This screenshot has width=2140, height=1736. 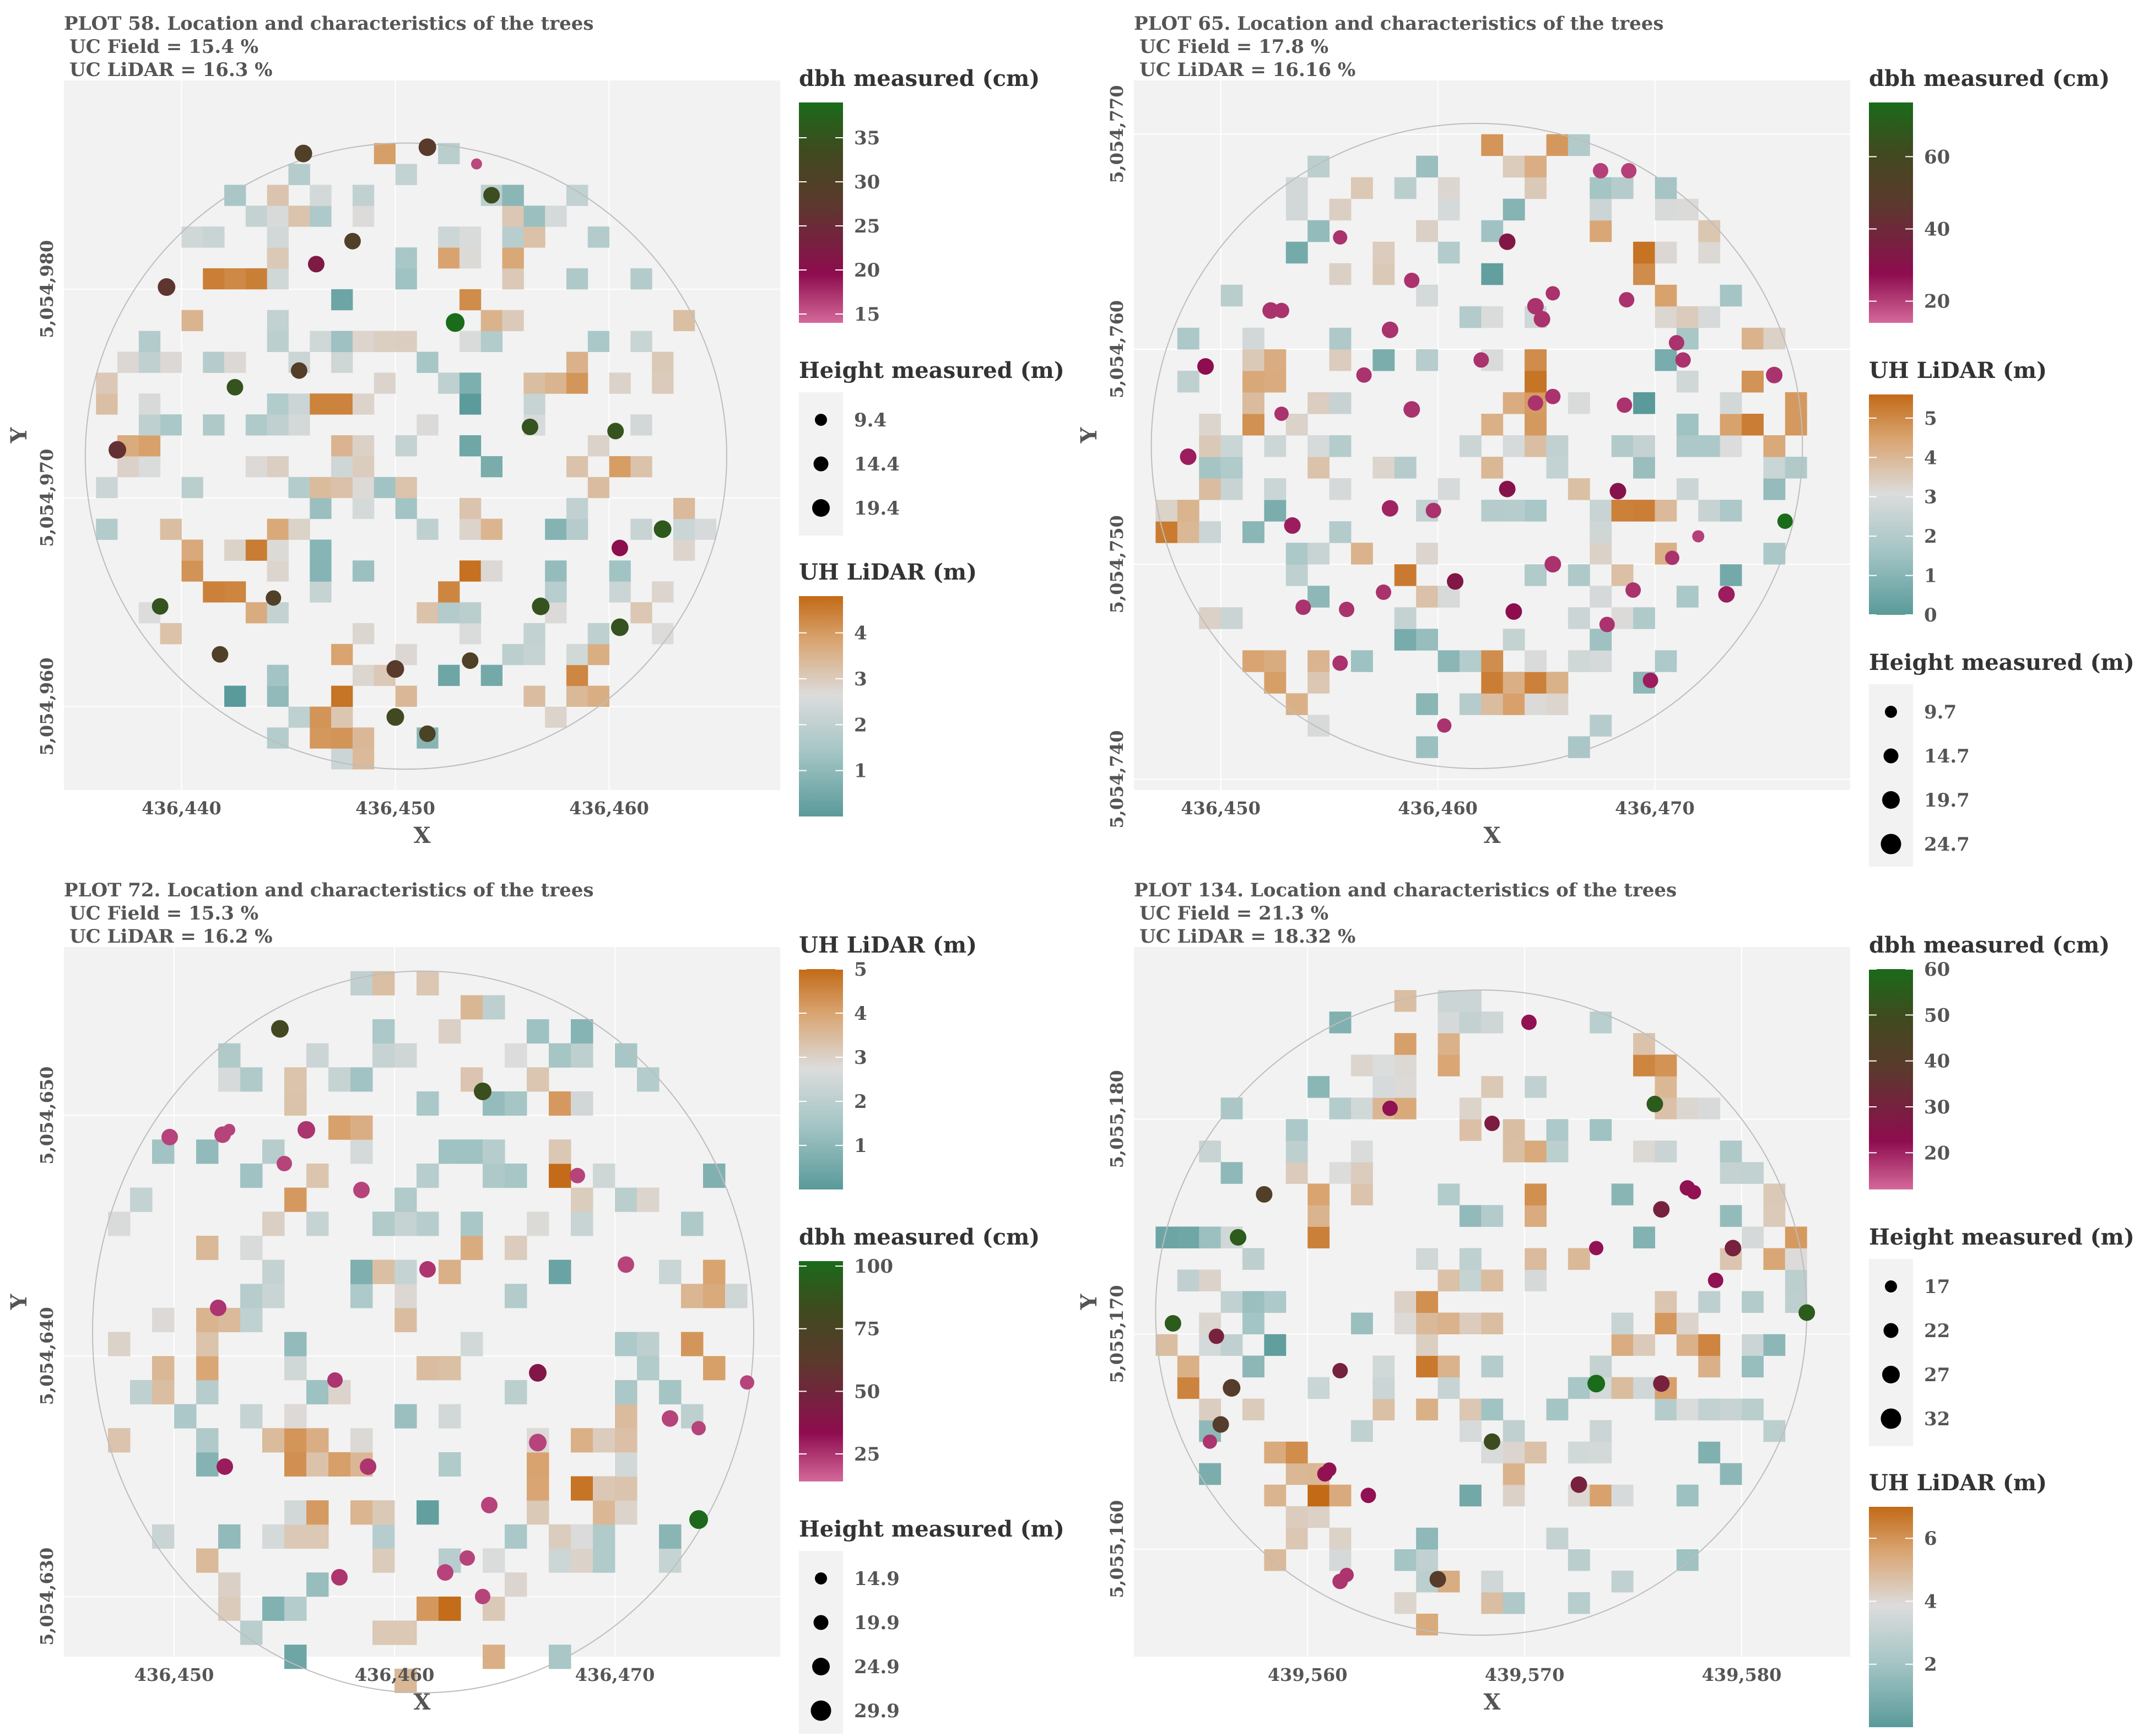 What do you see at coordinates (877, 1579) in the screenshot?
I see `legend-tick-label: 14.9` at bounding box center [877, 1579].